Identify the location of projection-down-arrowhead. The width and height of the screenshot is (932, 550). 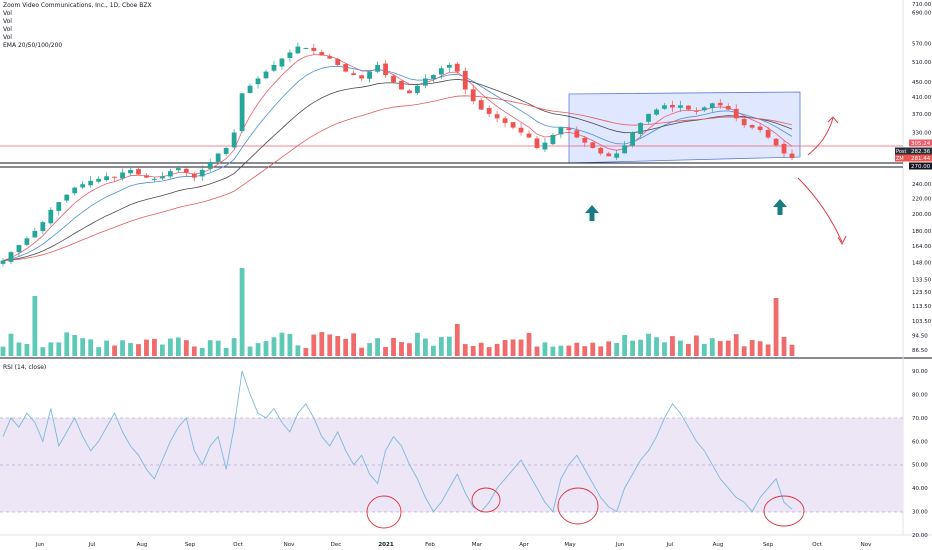
(842, 240).